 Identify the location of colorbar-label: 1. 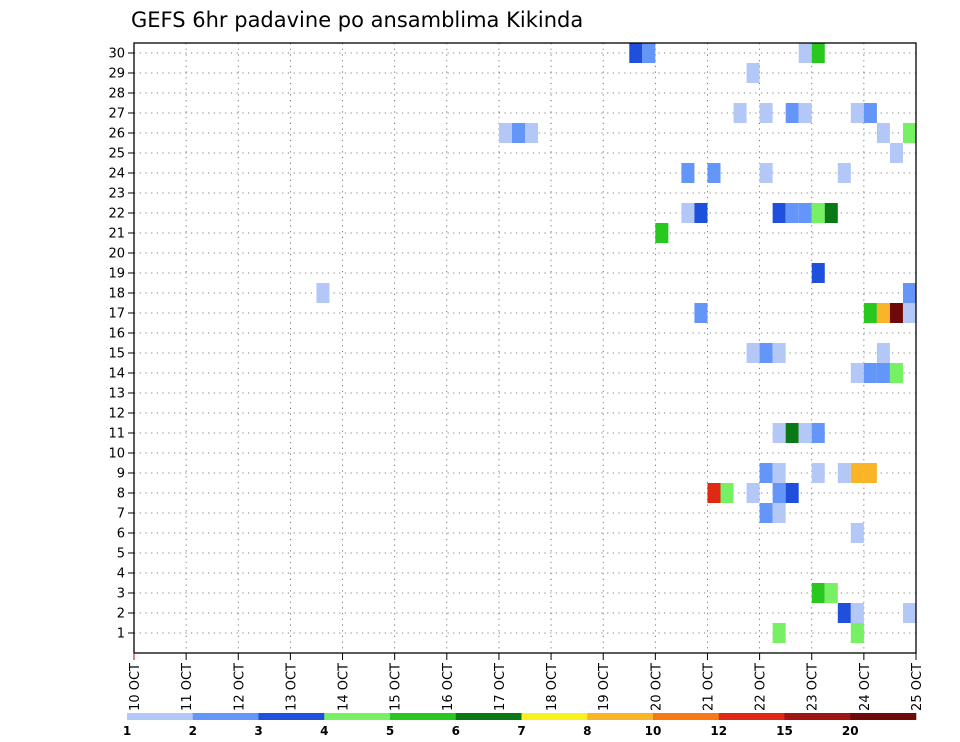
(127, 731).